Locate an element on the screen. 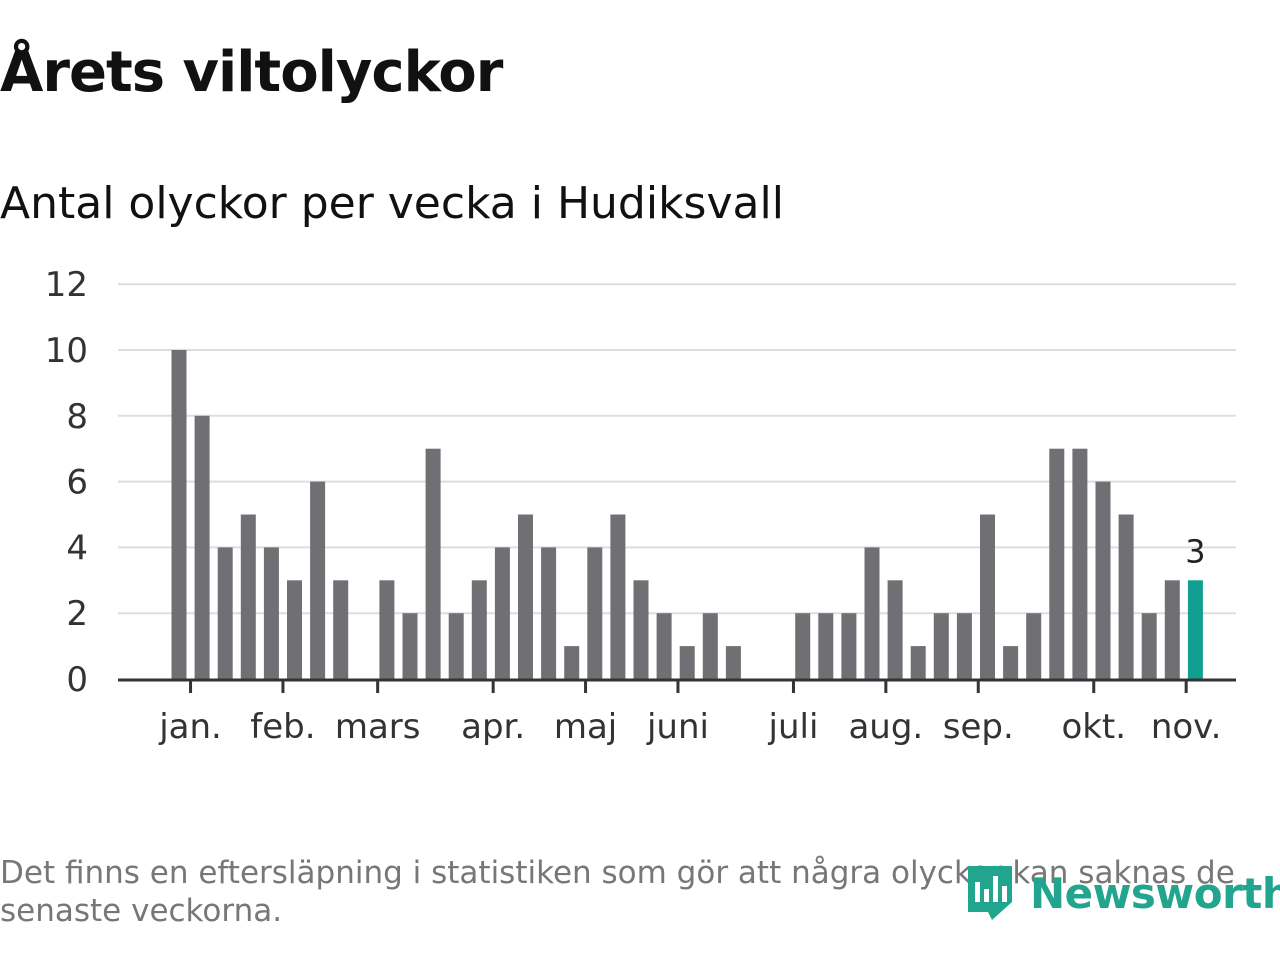  highlight-bar is located at coordinates (1195, 629).